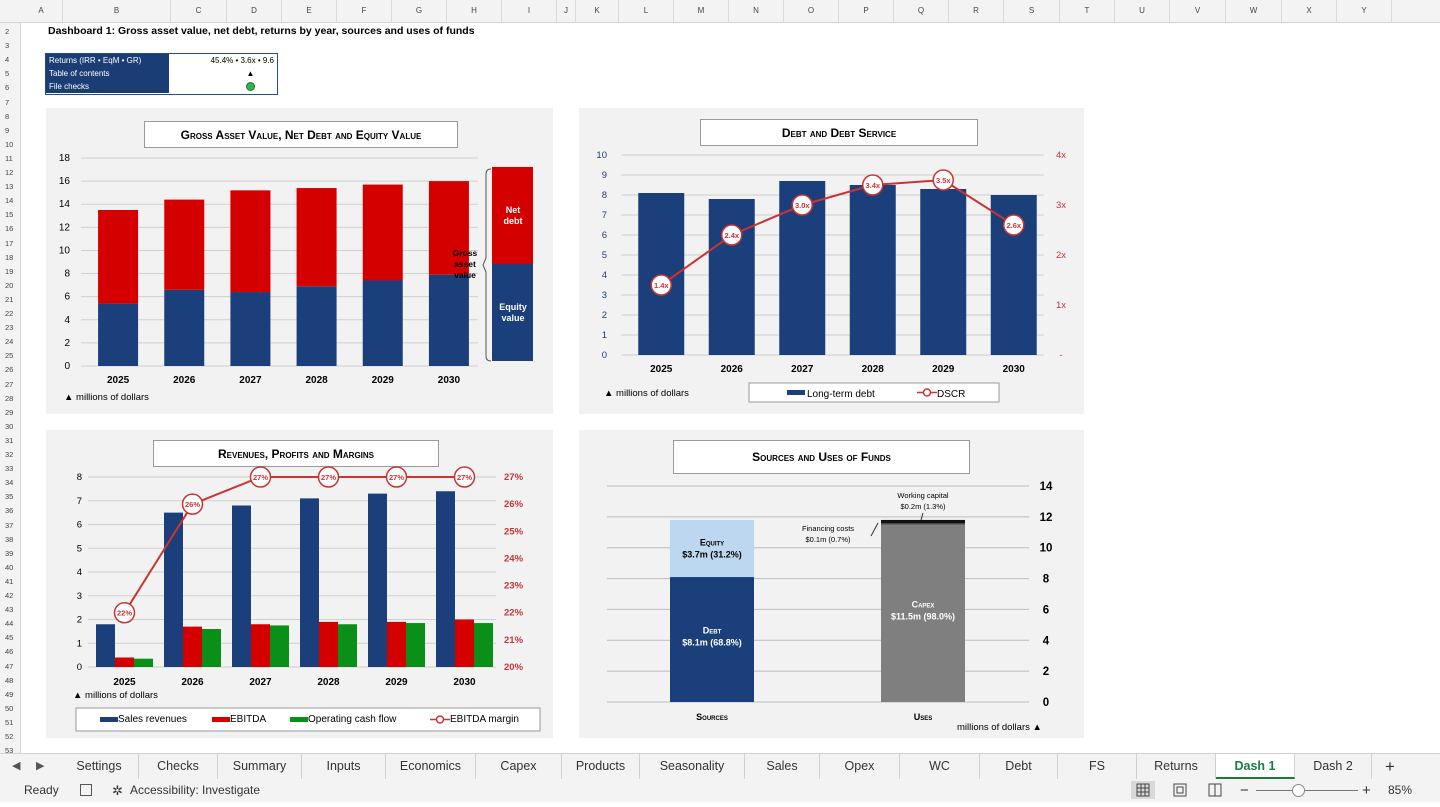 The height and width of the screenshot is (807, 1440). I want to click on row-header-40: 40, so click(9, 567).